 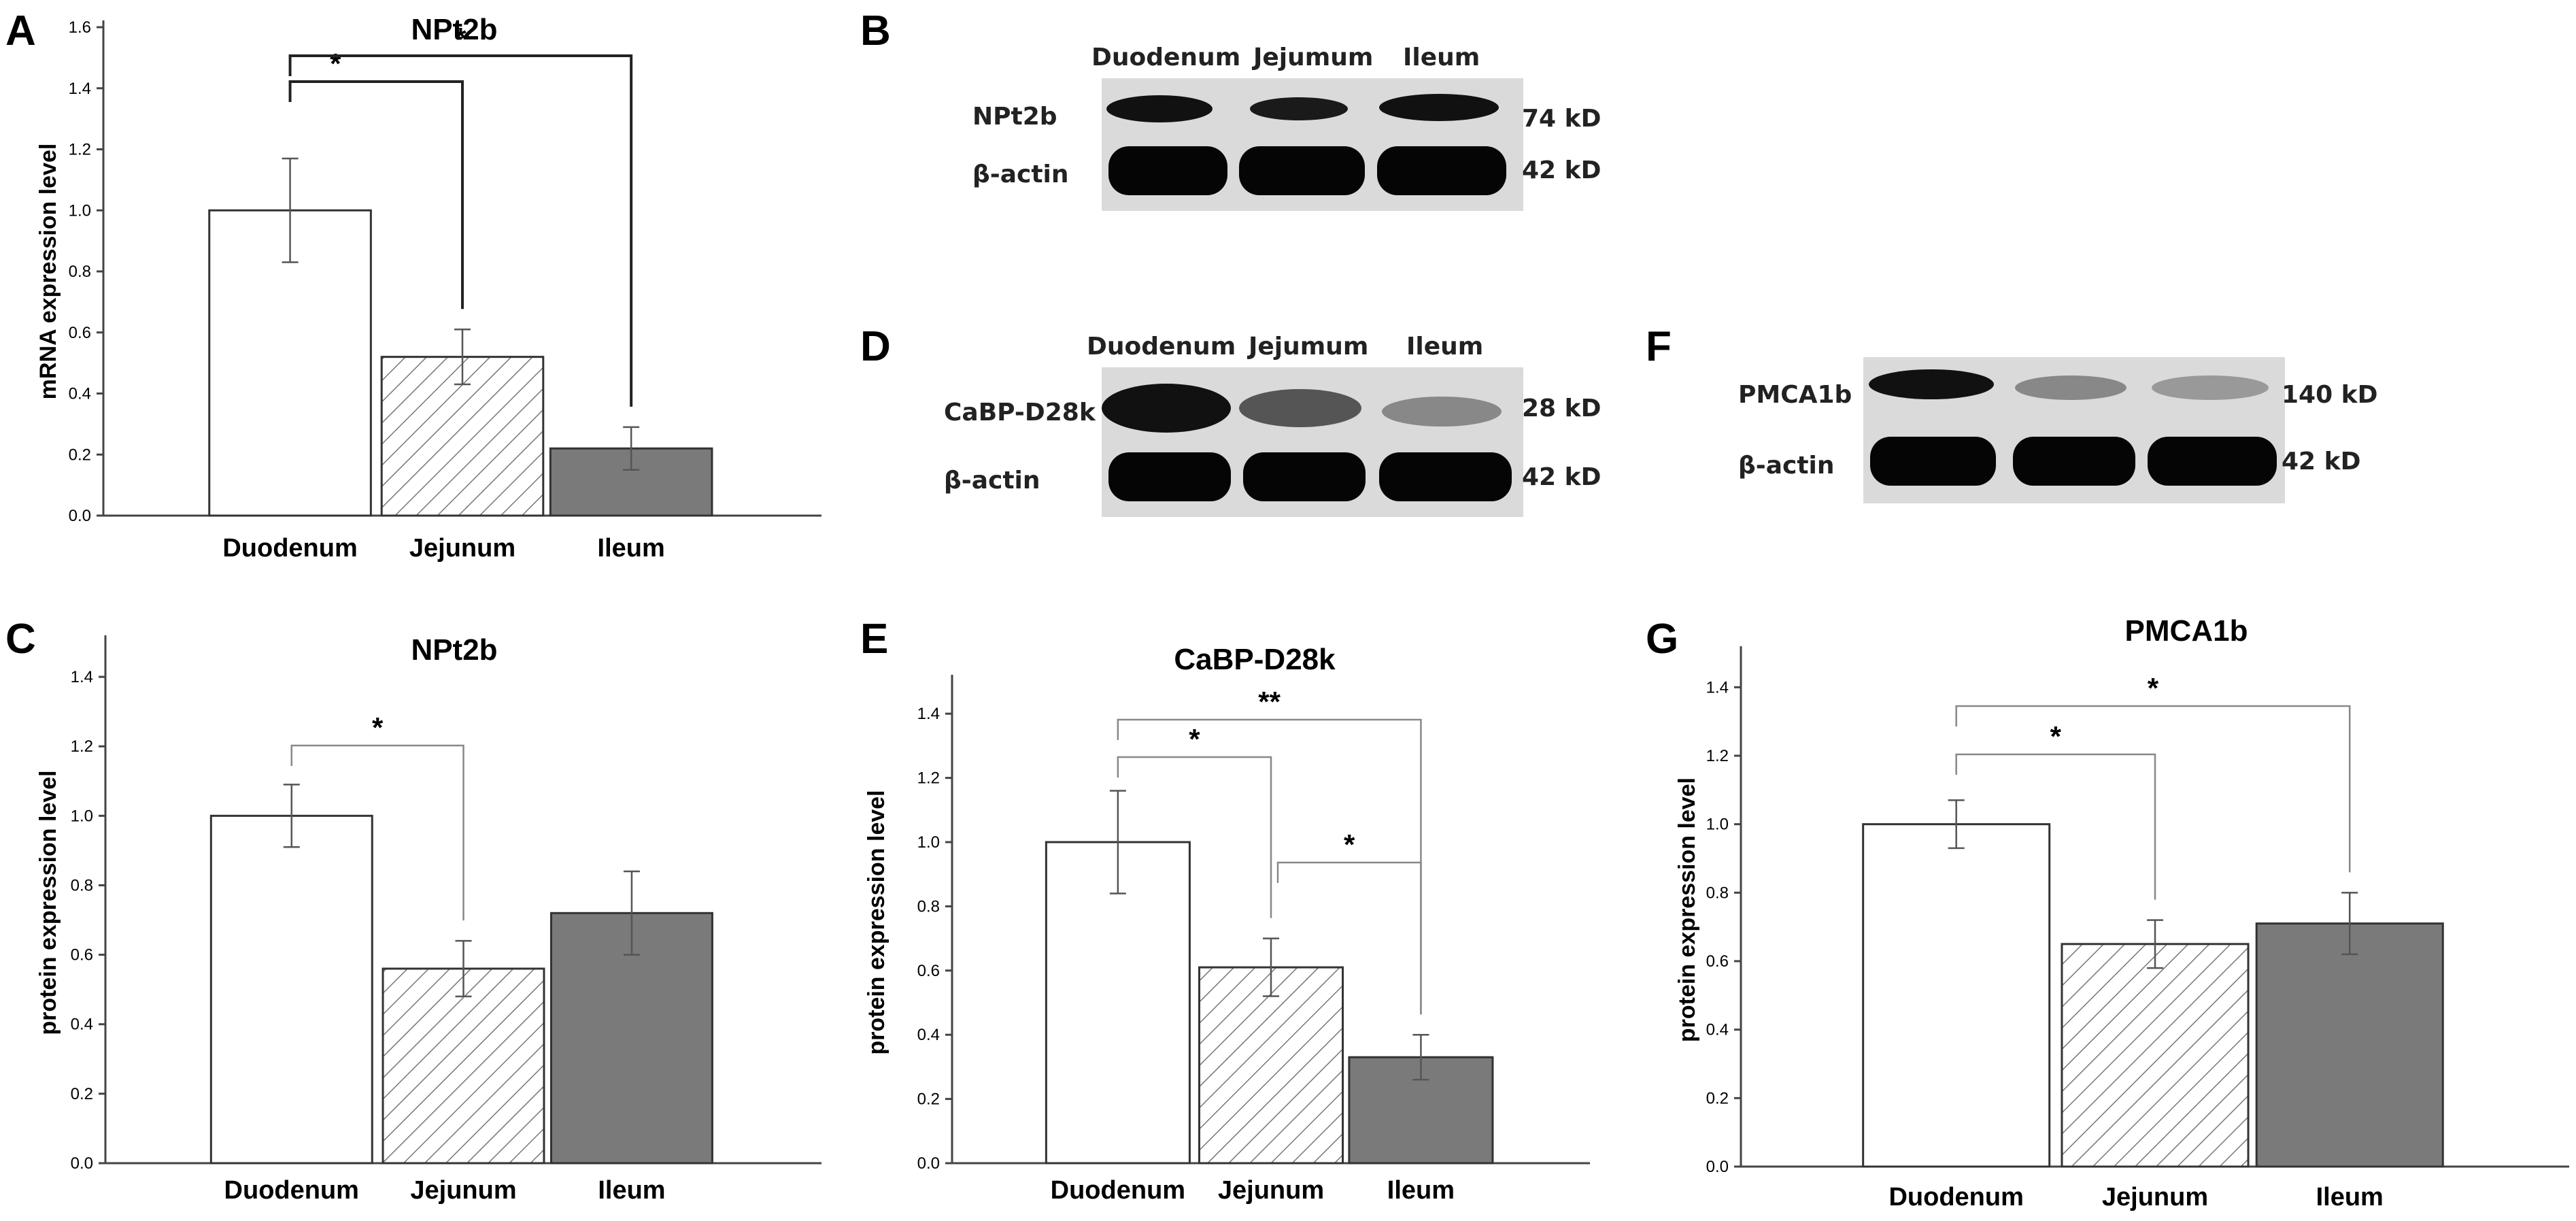 What do you see at coordinates (20, 639) in the screenshot?
I see `panel-label-c: C` at bounding box center [20, 639].